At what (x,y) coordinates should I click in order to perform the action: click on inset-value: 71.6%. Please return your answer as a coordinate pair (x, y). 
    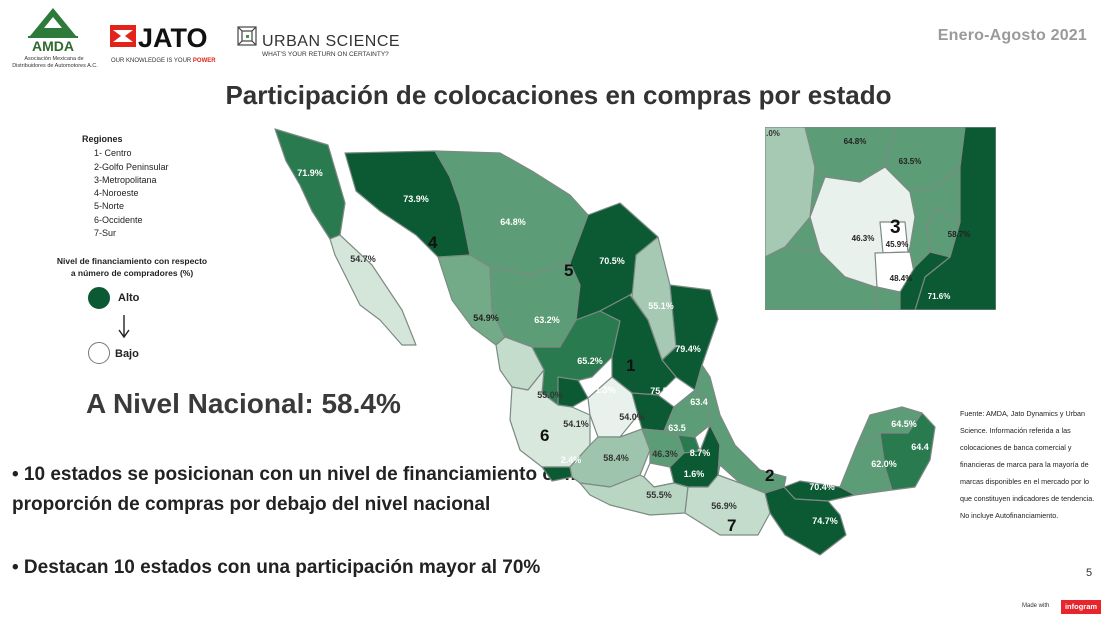
    Looking at the image, I should click on (939, 296).